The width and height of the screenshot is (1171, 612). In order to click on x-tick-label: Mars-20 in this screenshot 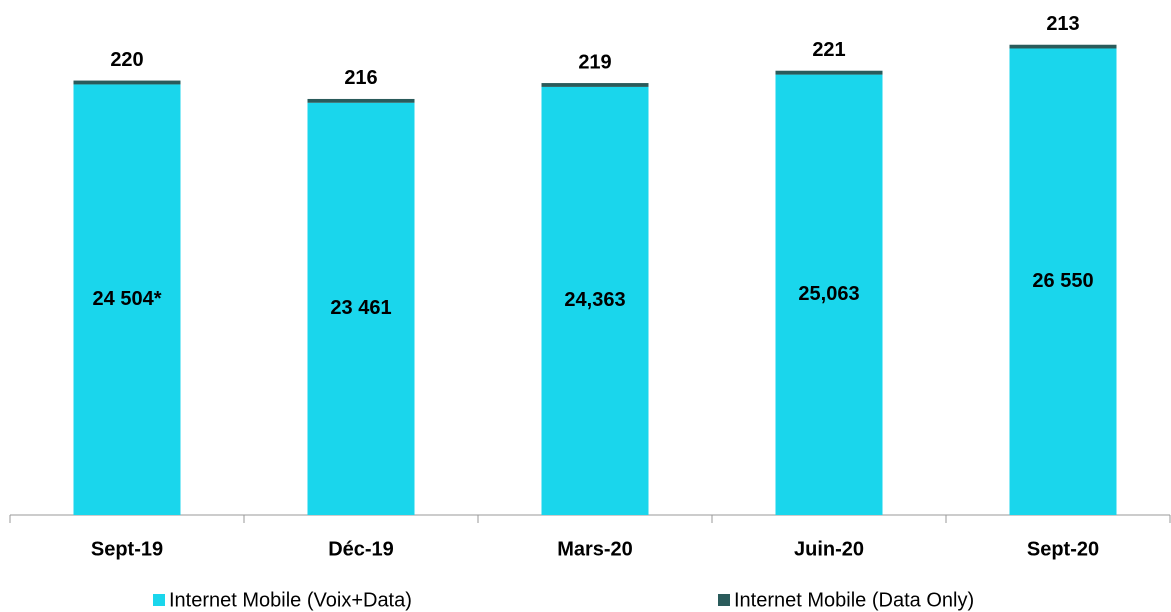, I will do `click(595, 549)`.